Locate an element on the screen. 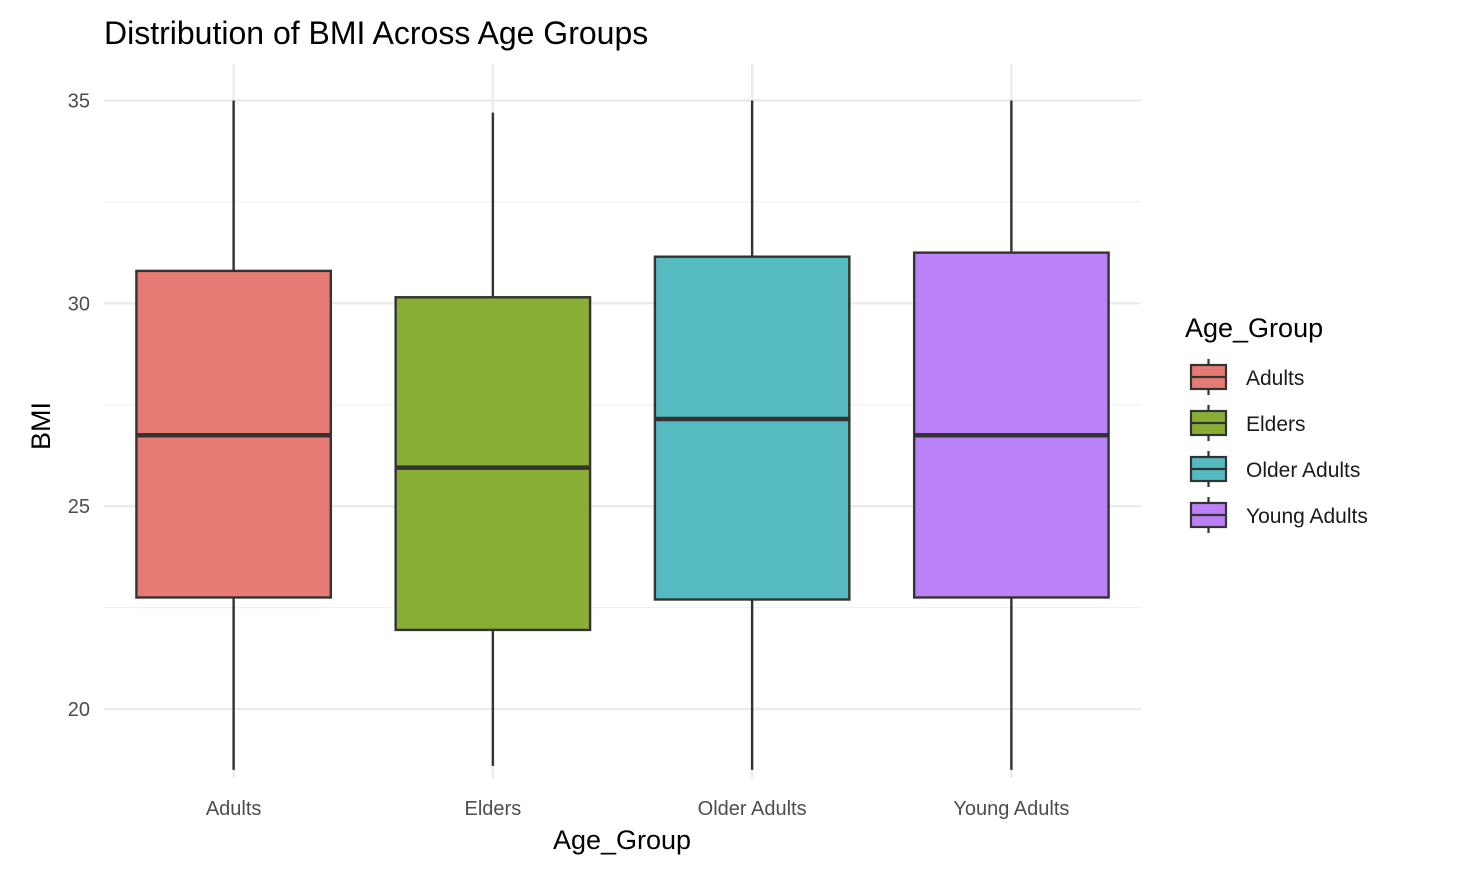 Image resolution: width=1458 pixels, height=889 pixels. y-tick-label: 30 is located at coordinates (79, 304).